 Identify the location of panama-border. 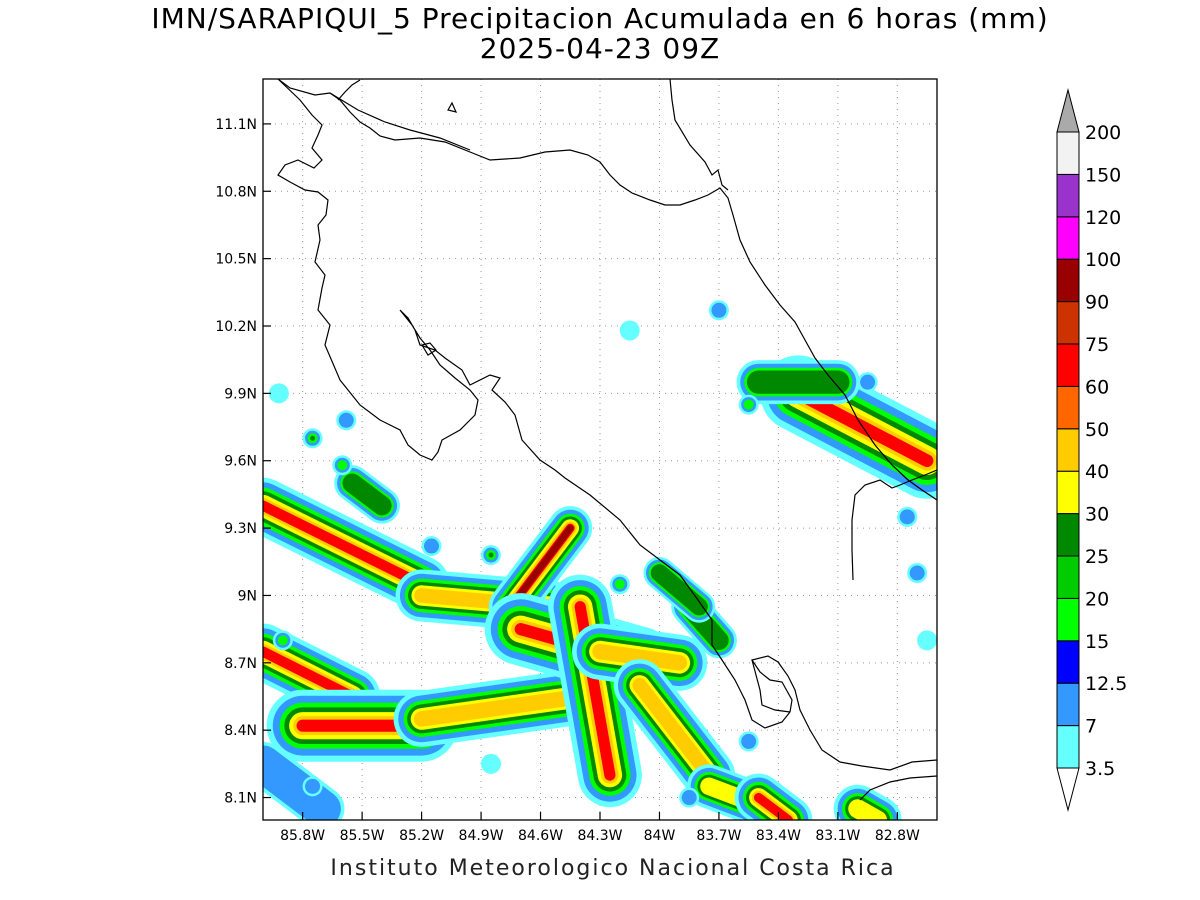
(894, 525).